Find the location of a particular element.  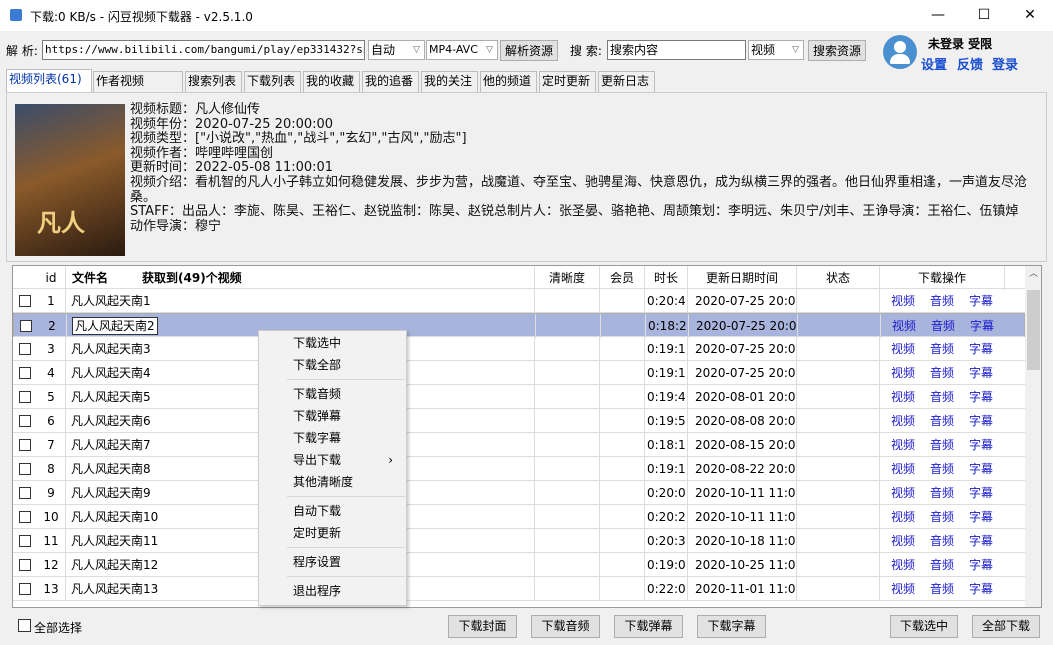

row-name: 凡人风起天南4 is located at coordinates (300, 373).